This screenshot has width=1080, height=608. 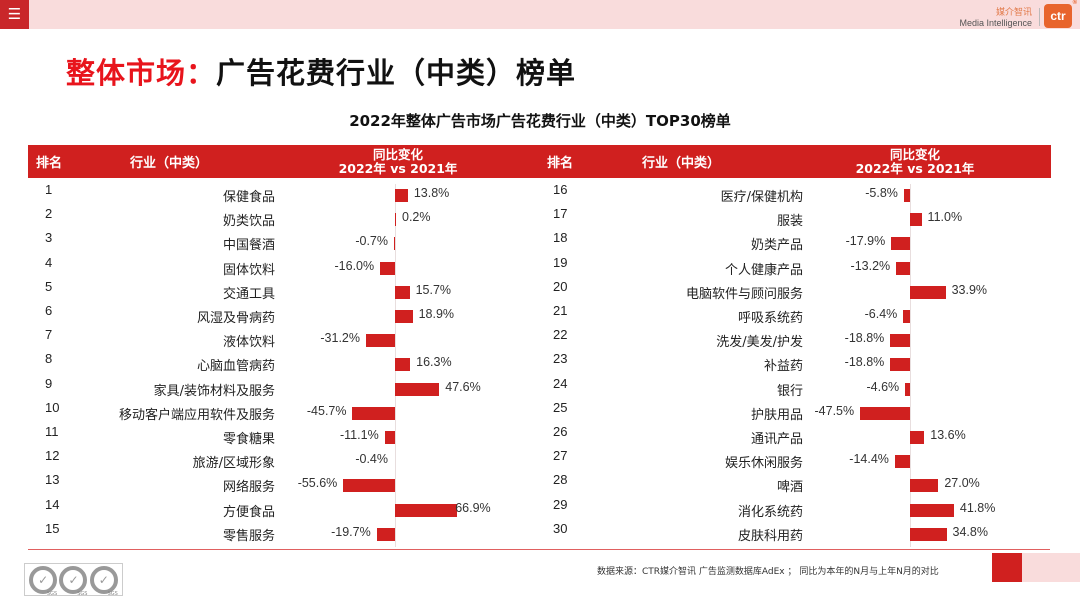 I want to click on row-industry: 保健食品, so click(x=248, y=197).